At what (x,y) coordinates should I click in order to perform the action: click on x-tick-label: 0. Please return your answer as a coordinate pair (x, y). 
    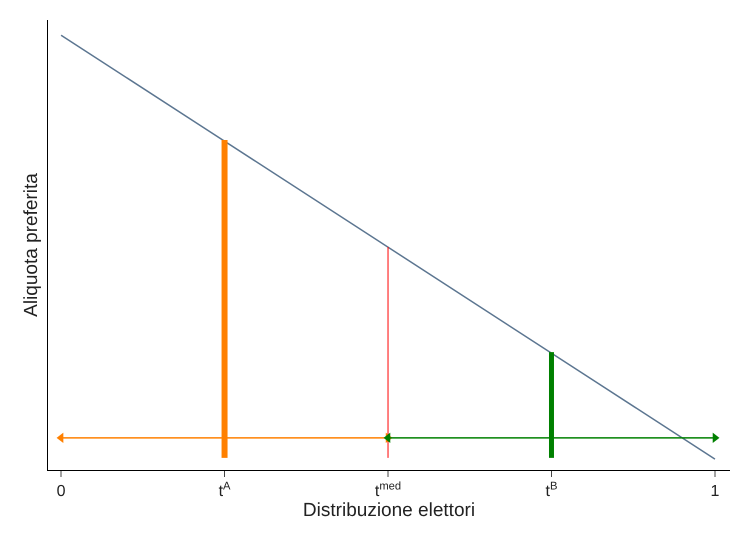
    Looking at the image, I should click on (61, 491).